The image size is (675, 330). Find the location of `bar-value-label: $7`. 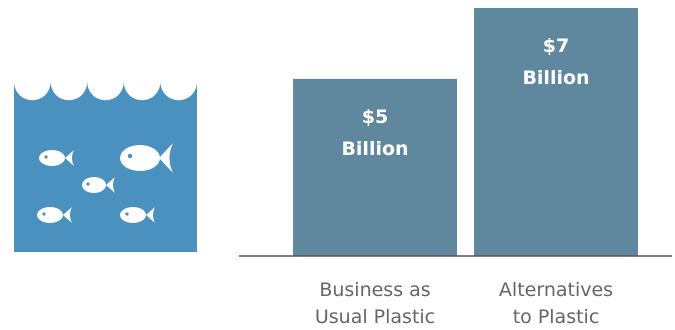

bar-value-label: $7 is located at coordinates (556, 46).